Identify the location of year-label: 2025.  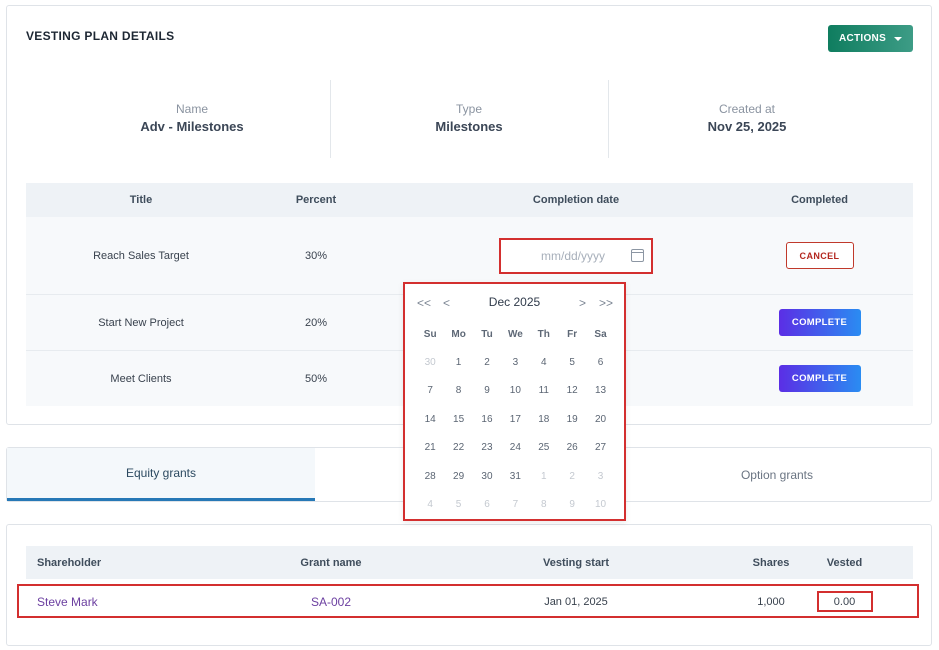
(527, 302).